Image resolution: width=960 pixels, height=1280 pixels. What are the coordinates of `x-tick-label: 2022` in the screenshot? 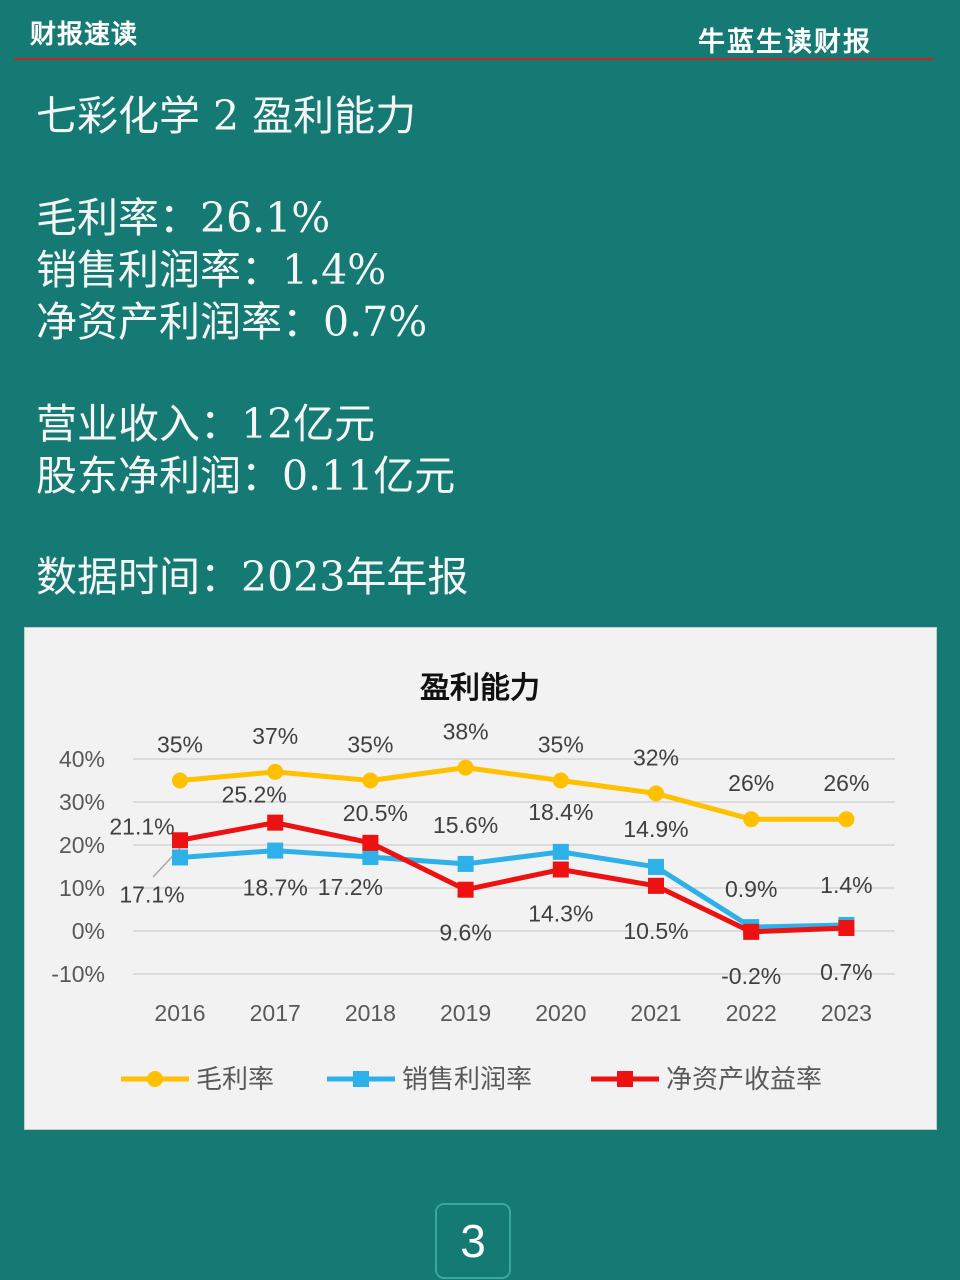 It's located at (751, 1013).